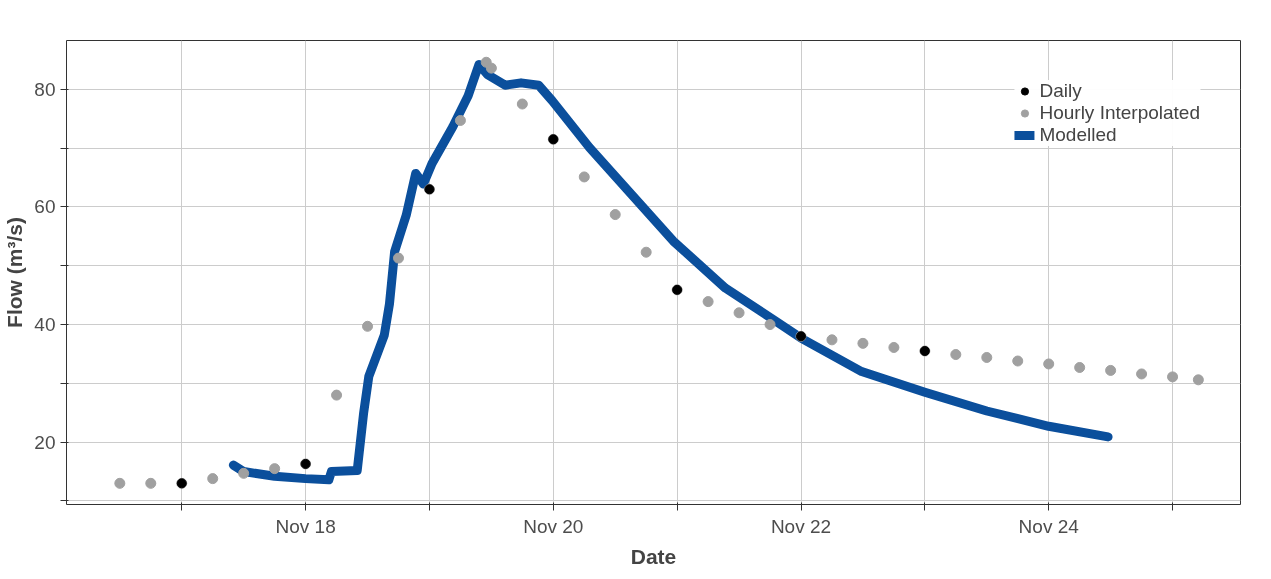  Describe the element at coordinates (45, 89) in the screenshot. I see `y-tick-label: 80` at that location.